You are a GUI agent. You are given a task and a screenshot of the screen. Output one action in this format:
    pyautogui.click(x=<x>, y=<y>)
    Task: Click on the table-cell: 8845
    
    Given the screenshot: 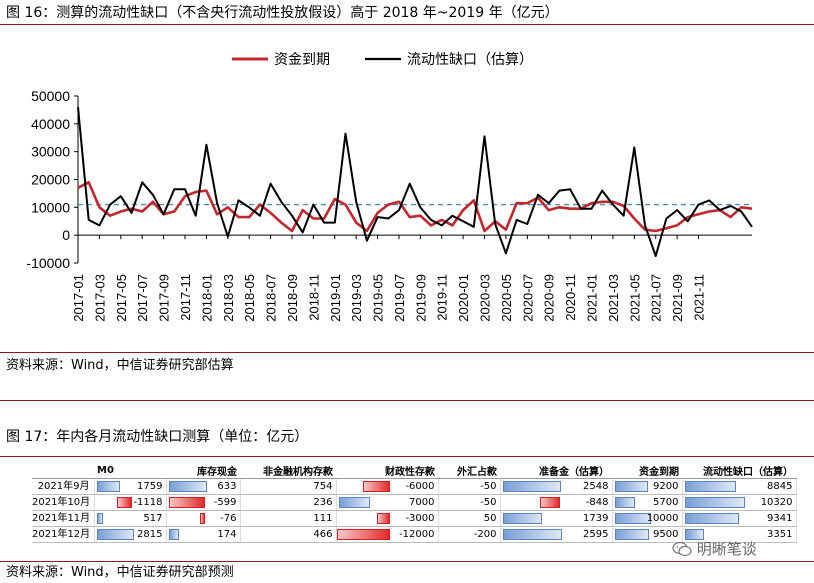 What is the action you would take?
    pyautogui.click(x=739, y=486)
    